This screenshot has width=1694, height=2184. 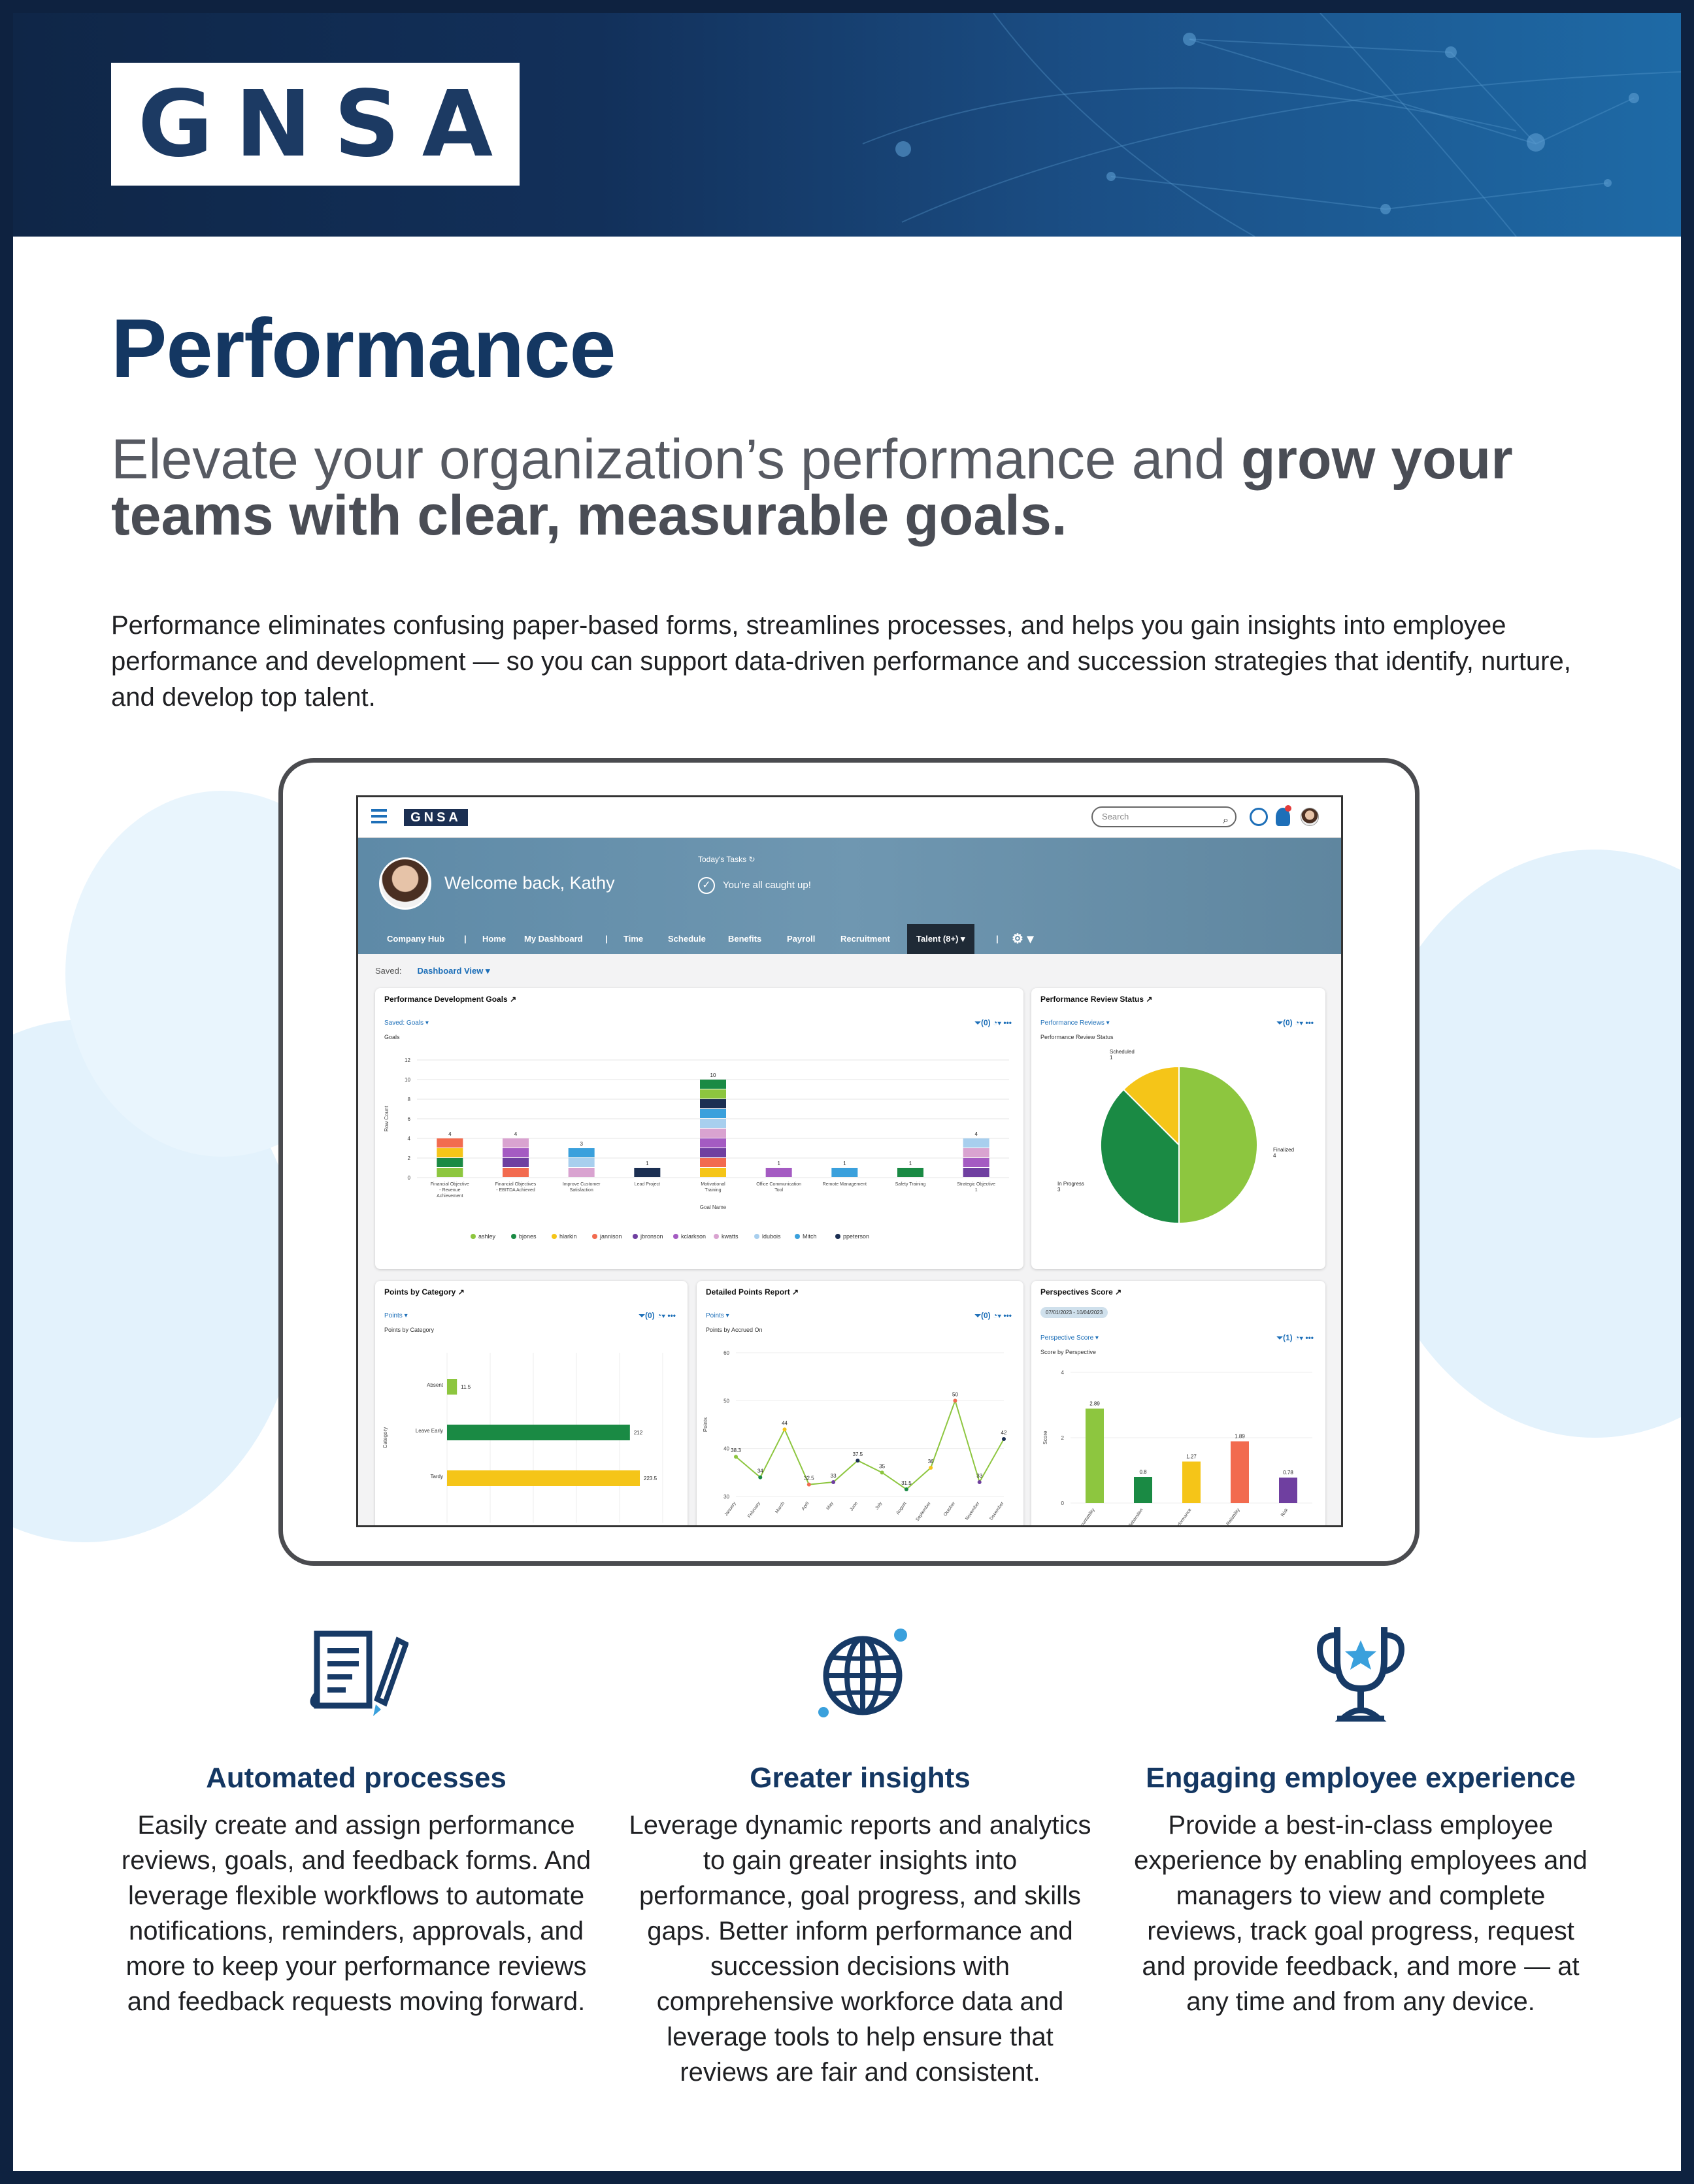 What do you see at coordinates (754, 1510) in the screenshot?
I see `x-tick-label: February` at bounding box center [754, 1510].